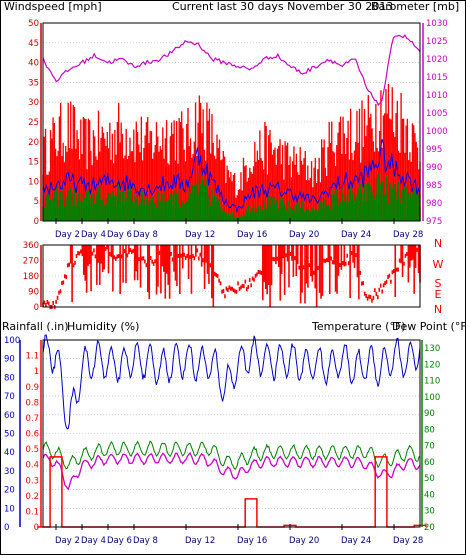  What do you see at coordinates (434, 150) in the screenshot?
I see `barometer-tick-label: 995` at bounding box center [434, 150].